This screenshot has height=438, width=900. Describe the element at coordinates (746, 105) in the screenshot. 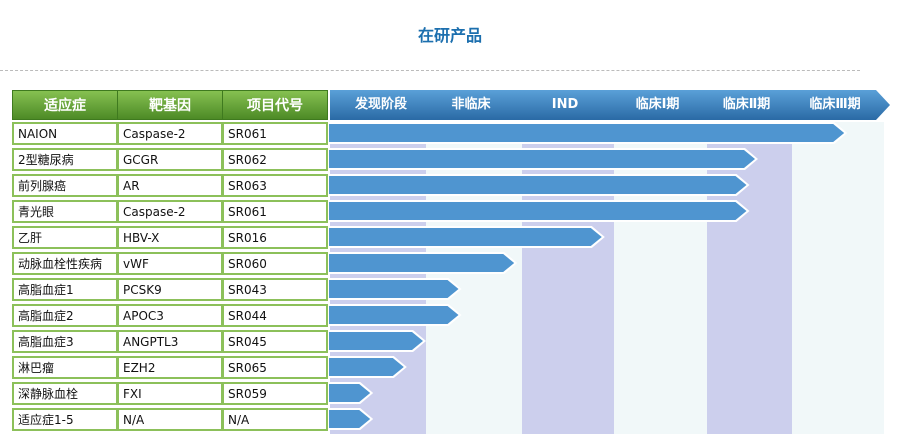

I see `stage-header-4: 临床Ⅱ期` at that location.